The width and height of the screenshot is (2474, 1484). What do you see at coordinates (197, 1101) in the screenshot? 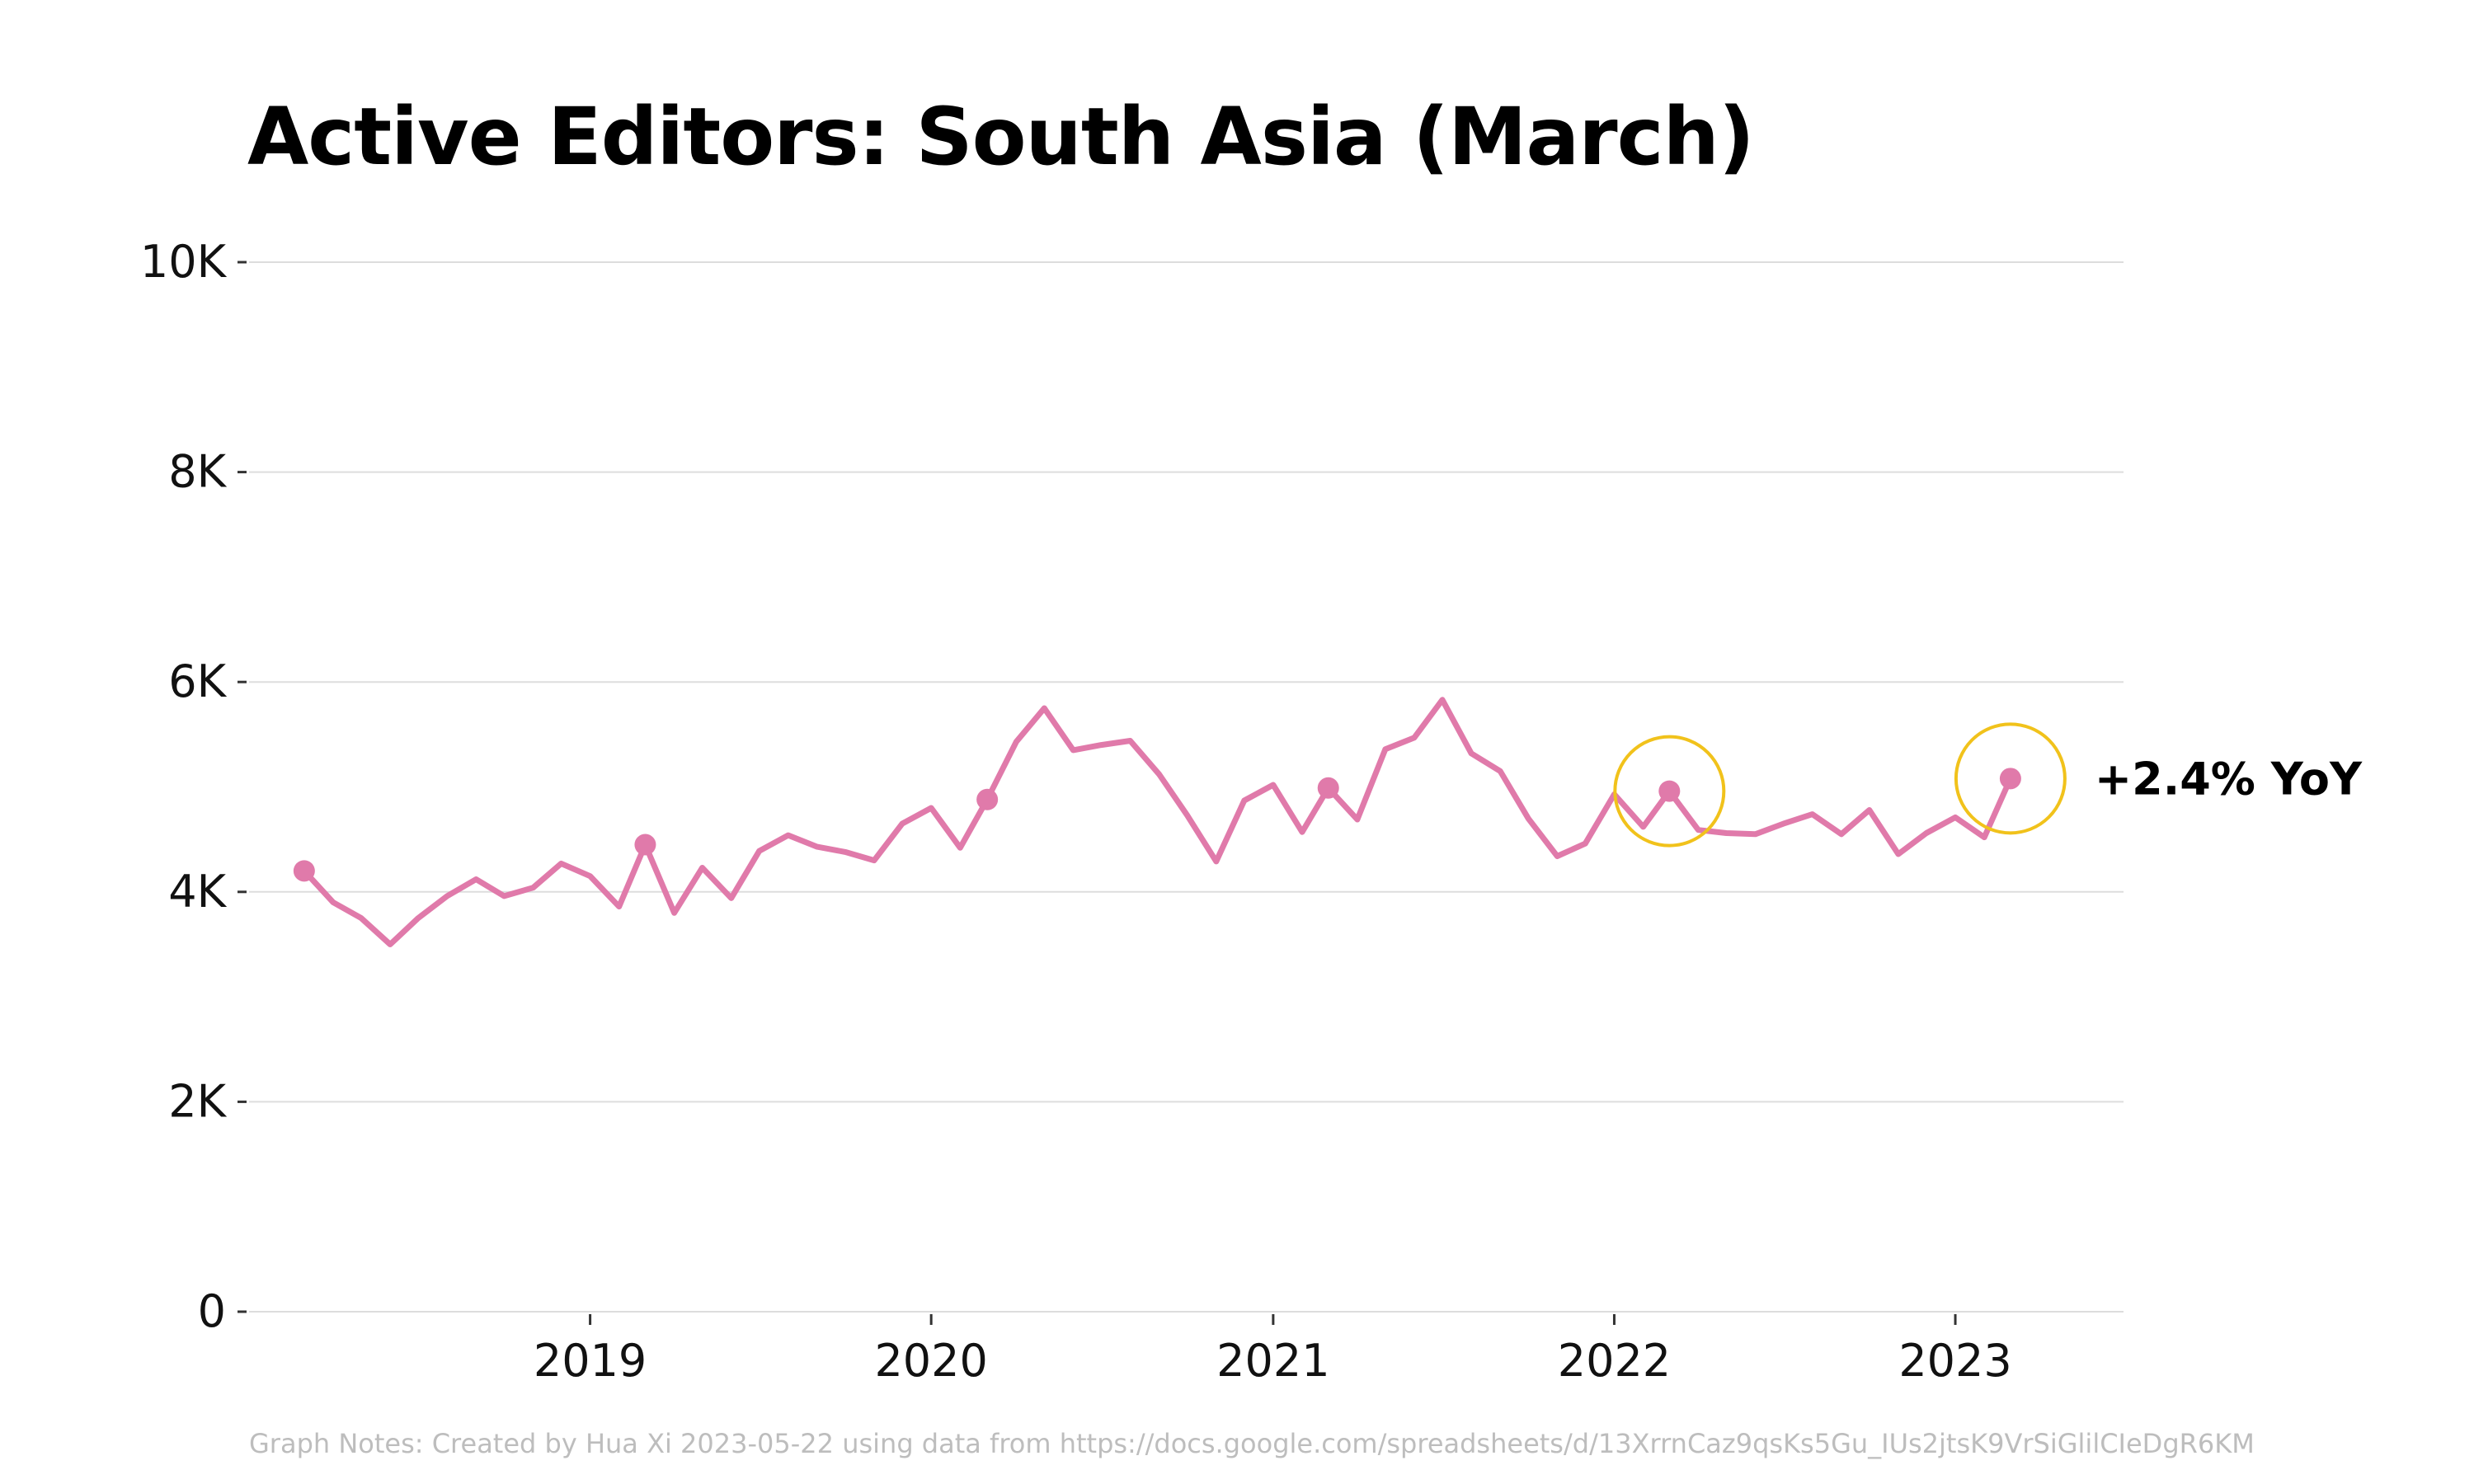
I see `y-tick-label: 2K` at bounding box center [197, 1101].